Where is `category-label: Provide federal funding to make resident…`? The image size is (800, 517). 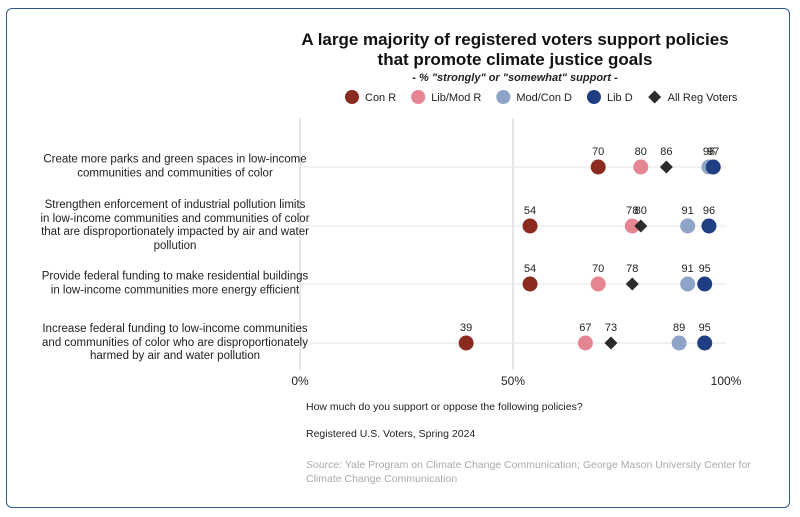
category-label: Provide federal funding to make resident… is located at coordinates (175, 283).